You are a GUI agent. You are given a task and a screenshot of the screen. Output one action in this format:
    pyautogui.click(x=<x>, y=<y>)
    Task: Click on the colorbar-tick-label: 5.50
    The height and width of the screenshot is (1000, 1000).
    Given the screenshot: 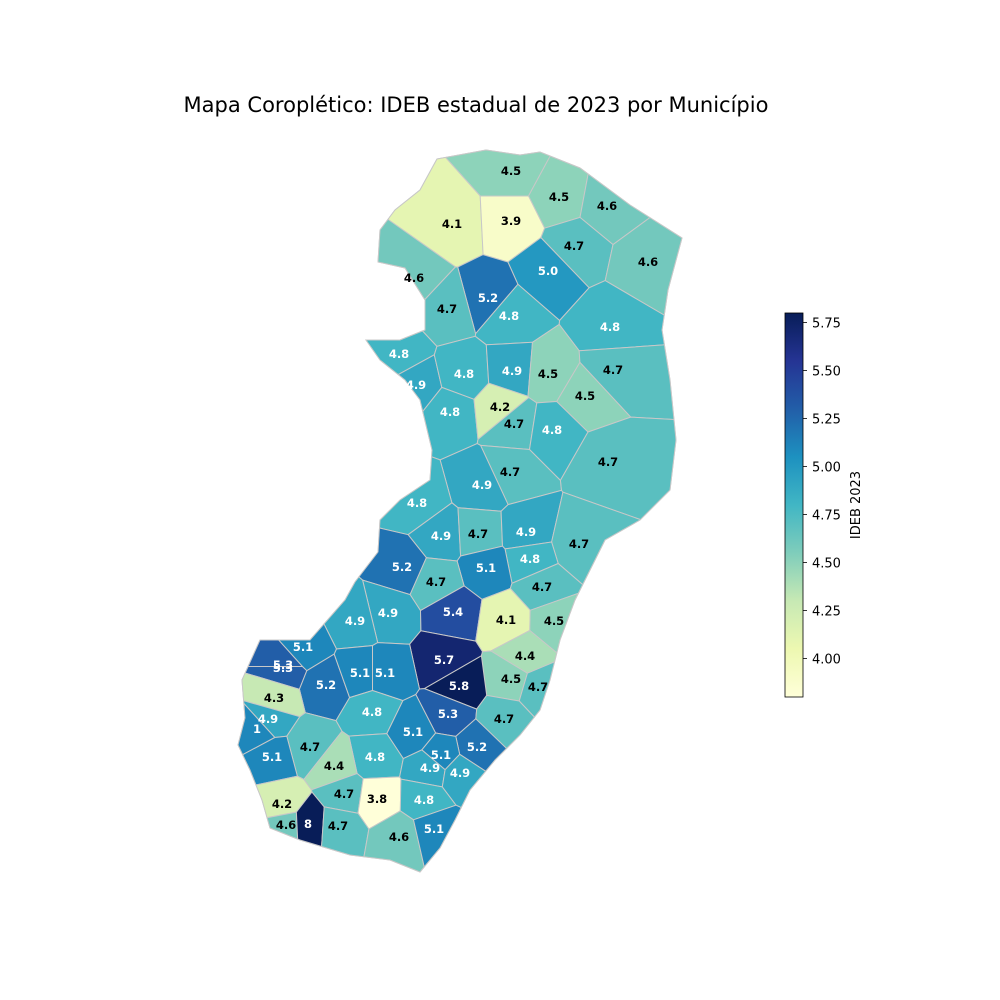 What is the action you would take?
    pyautogui.click(x=826, y=372)
    